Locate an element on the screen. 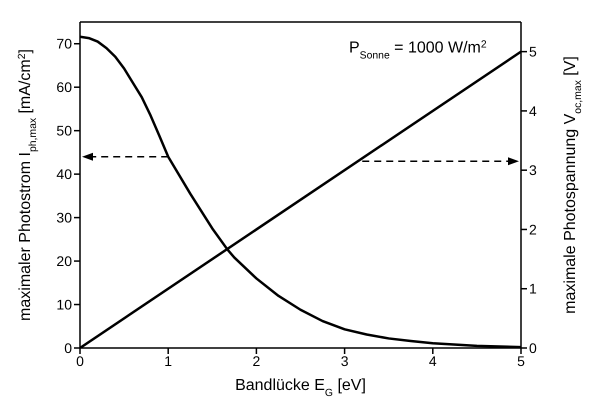  x-tick-label: 5 is located at coordinates (521, 360).